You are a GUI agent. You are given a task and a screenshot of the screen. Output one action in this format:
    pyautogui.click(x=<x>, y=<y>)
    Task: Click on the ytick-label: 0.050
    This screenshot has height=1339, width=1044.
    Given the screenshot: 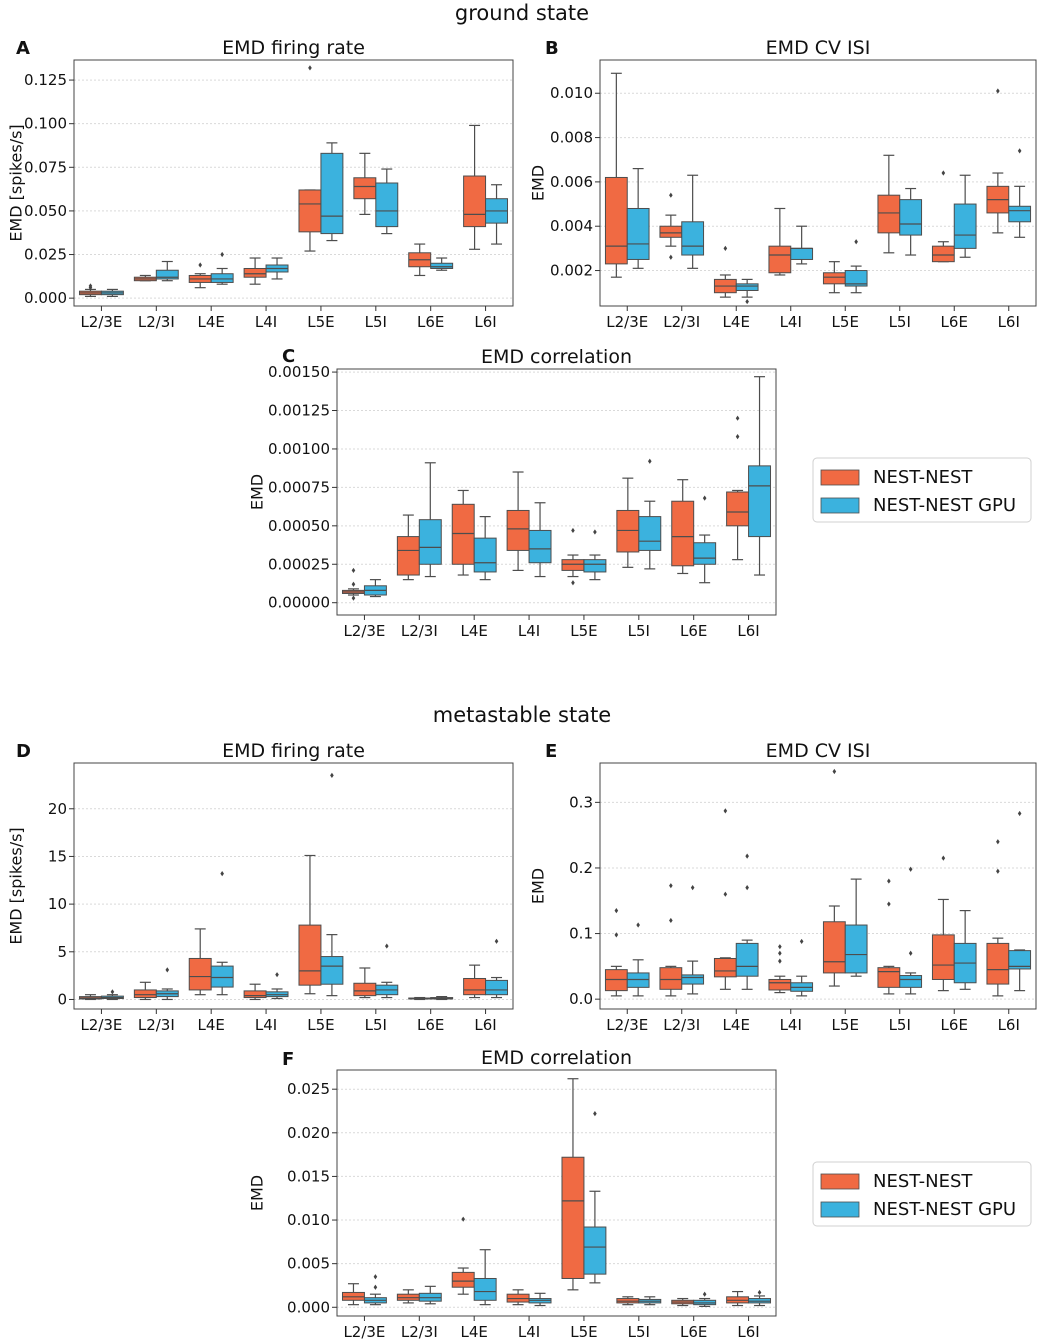 What is the action you would take?
    pyautogui.click(x=45, y=211)
    